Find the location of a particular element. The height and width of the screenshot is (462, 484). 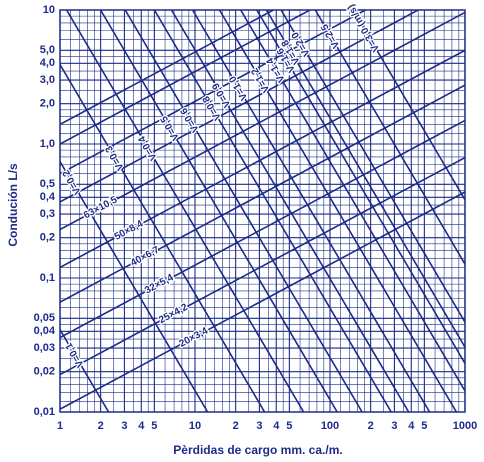

y-tick-label: 0,1 is located at coordinates (47, 278).